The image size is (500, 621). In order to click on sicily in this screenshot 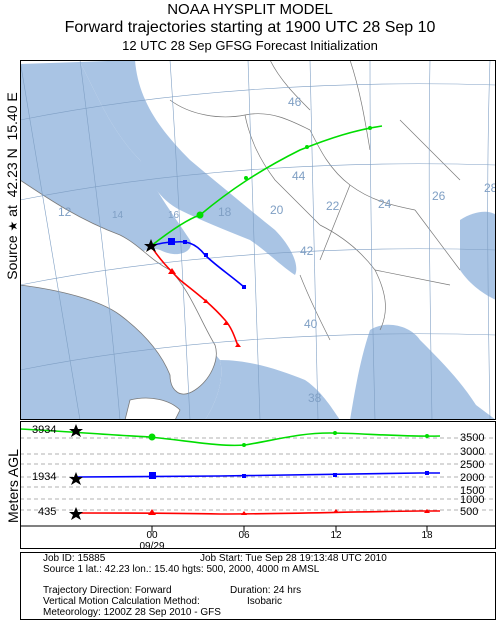, I will do `click(152, 408)`.